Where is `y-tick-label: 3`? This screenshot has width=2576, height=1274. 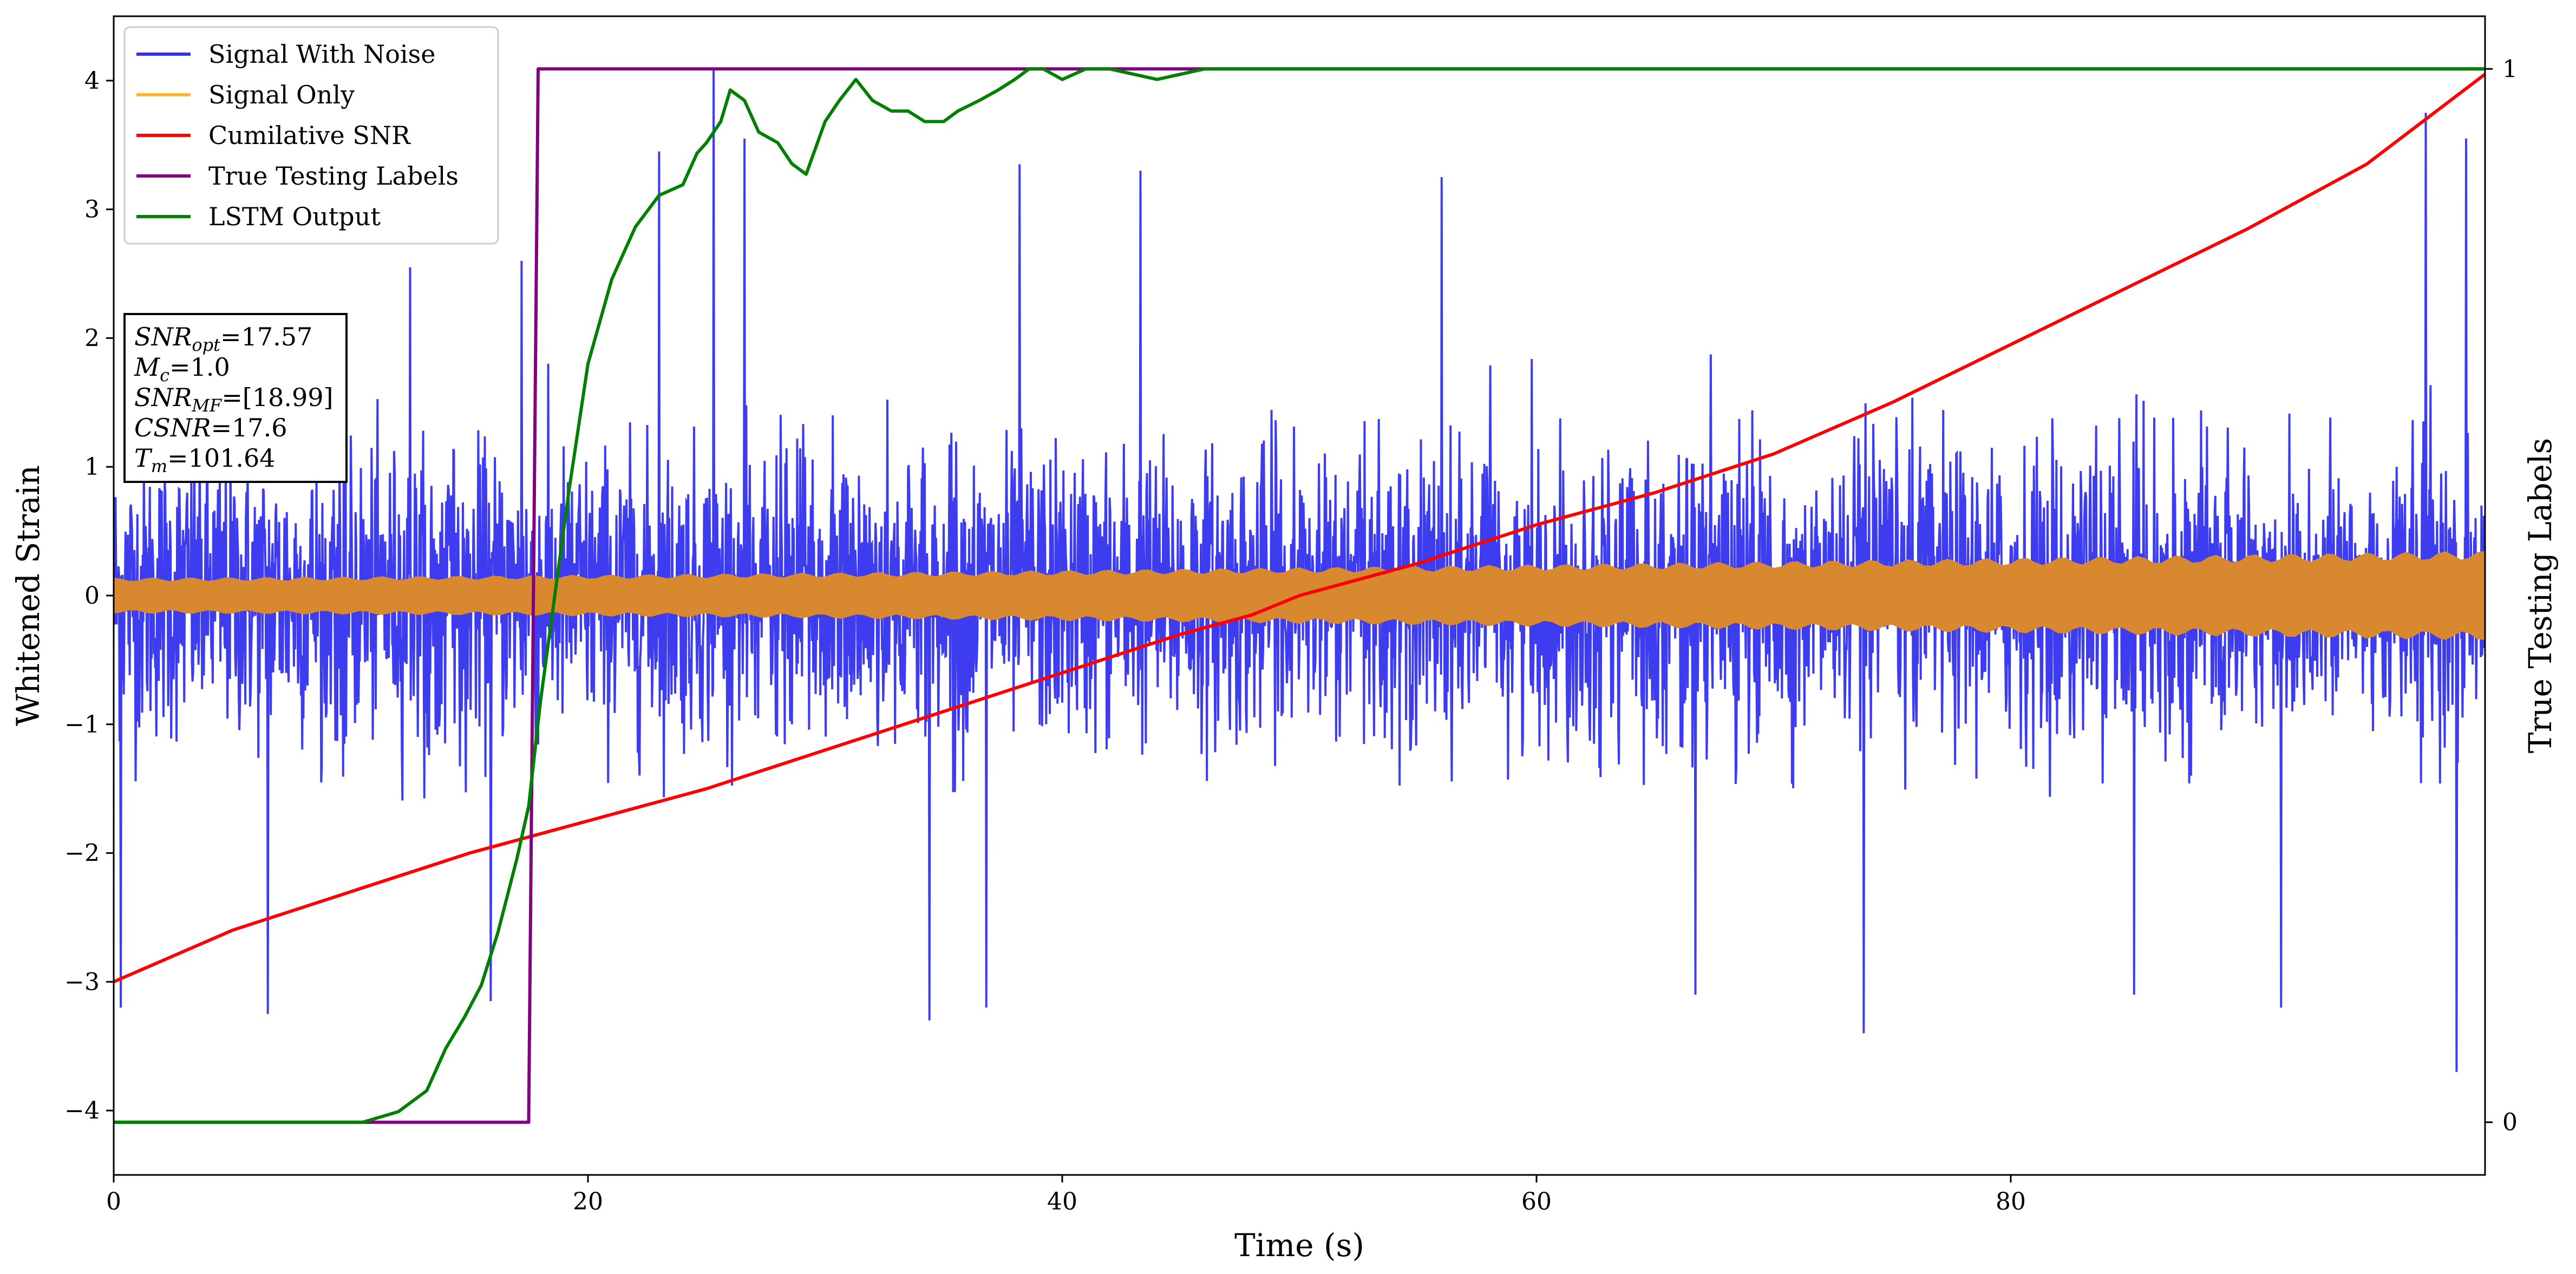
y-tick-label: 3 is located at coordinates (92, 210).